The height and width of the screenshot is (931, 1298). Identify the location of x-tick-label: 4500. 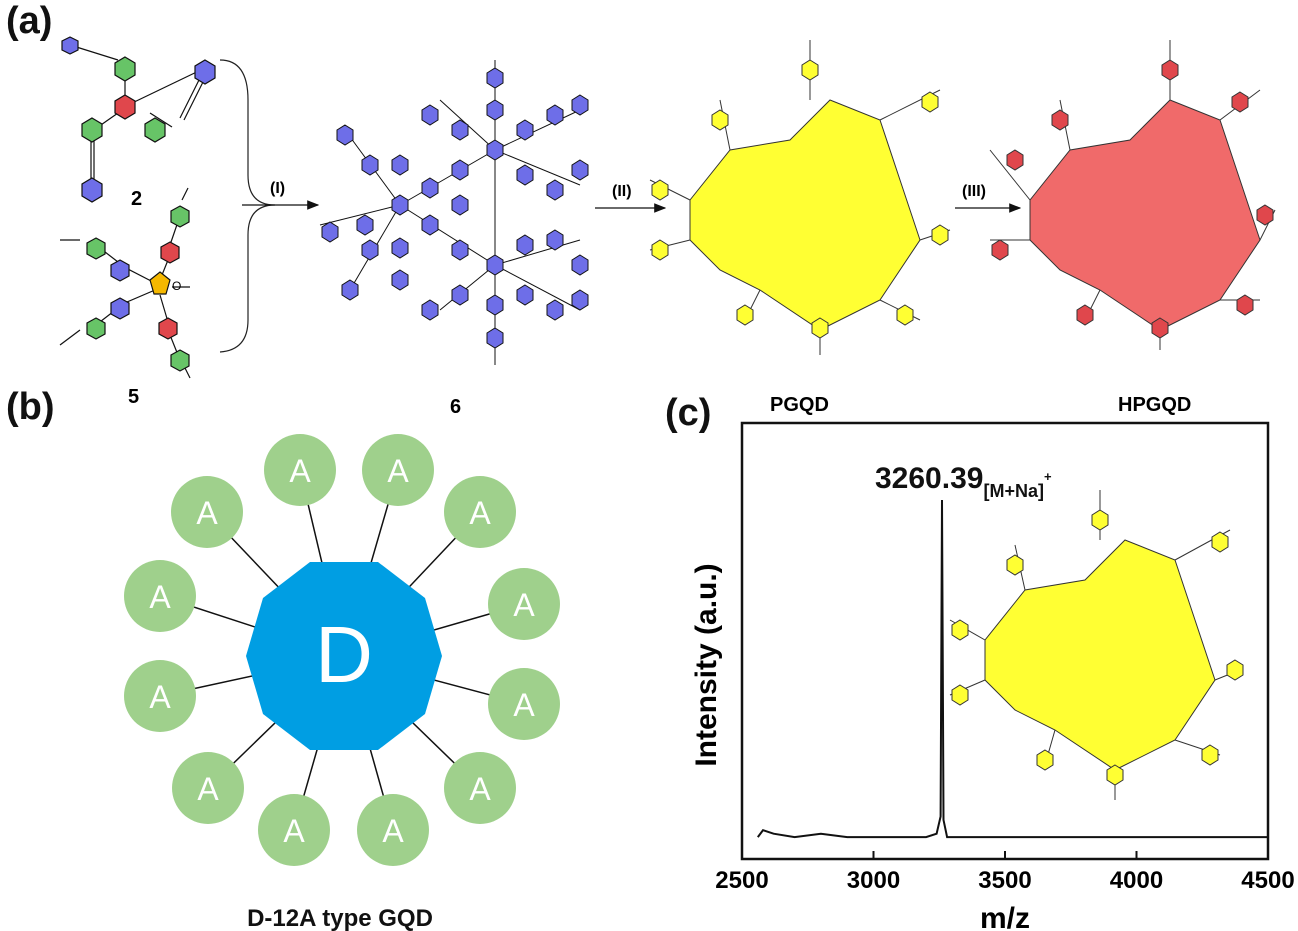
(1267, 880).